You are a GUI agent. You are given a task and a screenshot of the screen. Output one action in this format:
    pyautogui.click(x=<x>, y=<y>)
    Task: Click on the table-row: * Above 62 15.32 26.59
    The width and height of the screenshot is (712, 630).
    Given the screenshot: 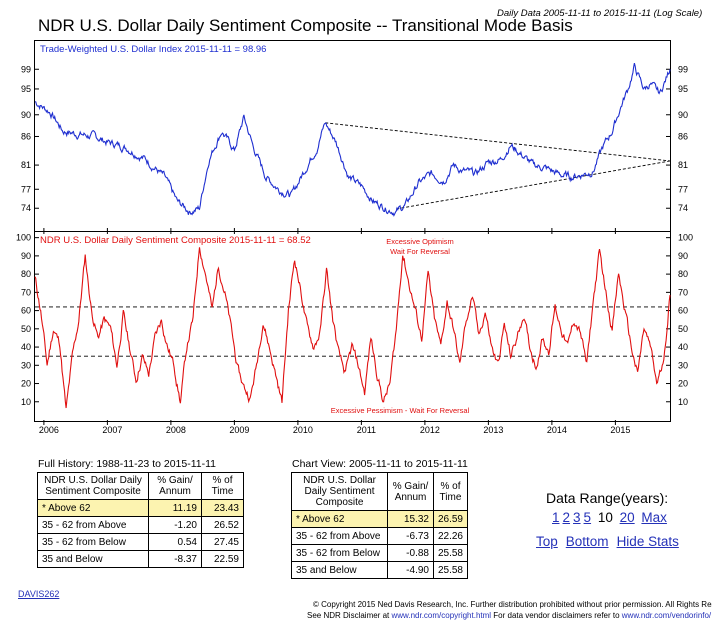 What is the action you would take?
    pyautogui.click(x=379, y=519)
    